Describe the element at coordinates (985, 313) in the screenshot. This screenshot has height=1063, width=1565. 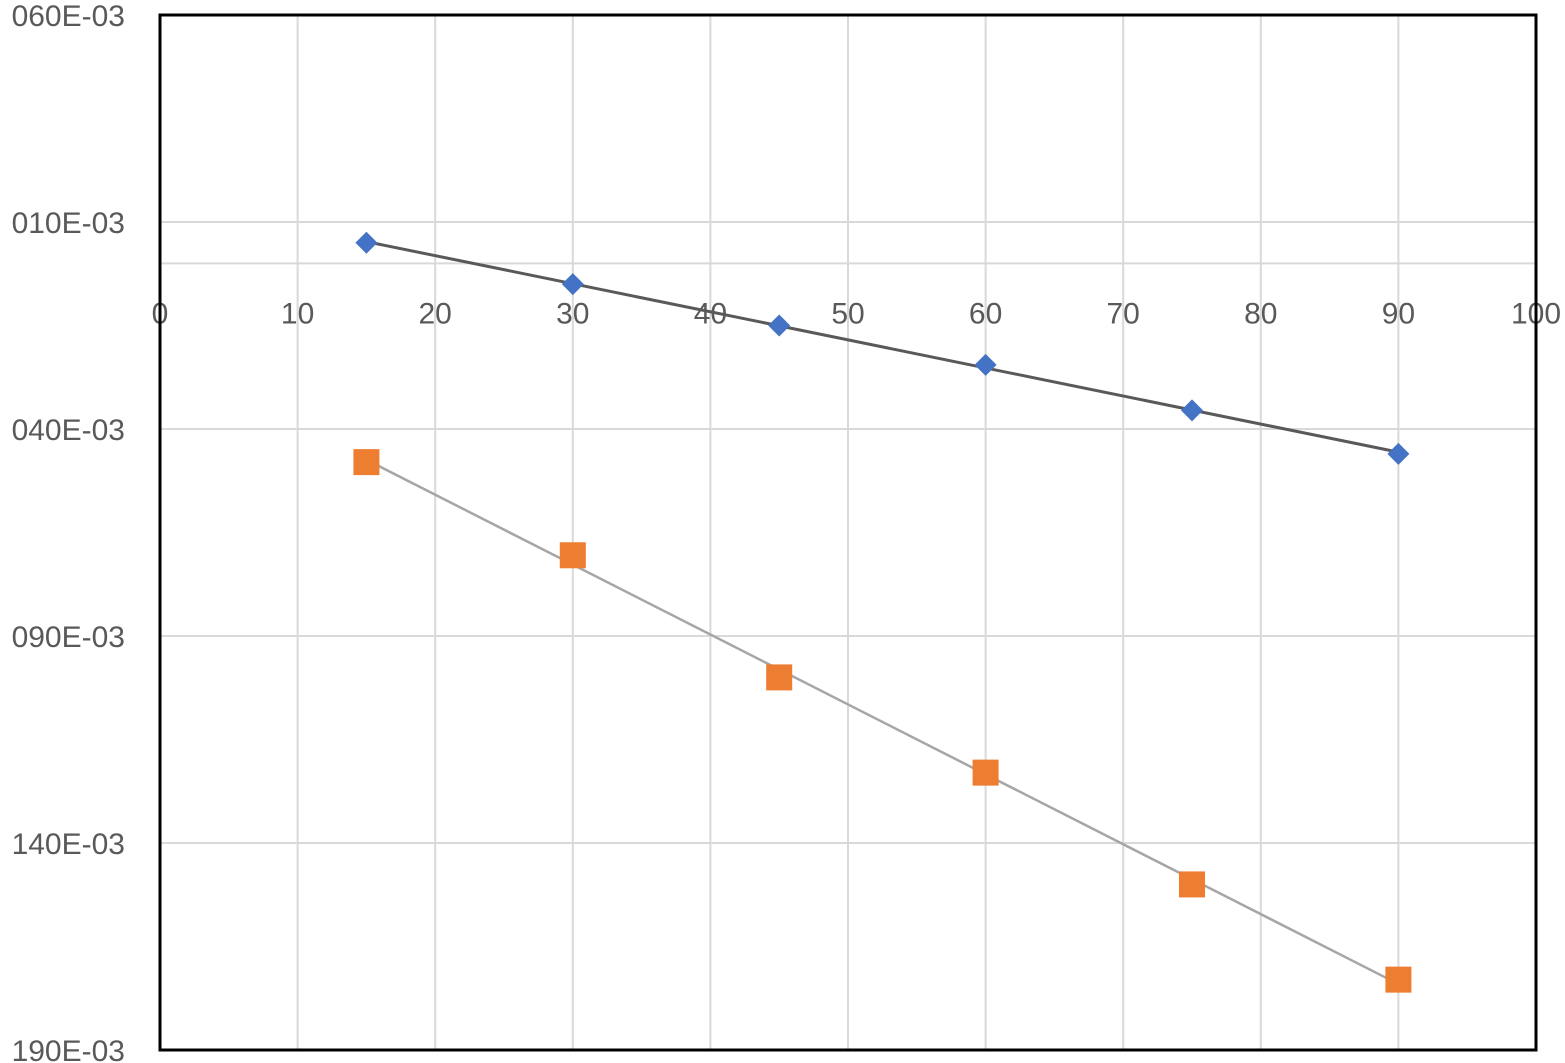
I see `x-tick-label: 60` at that location.